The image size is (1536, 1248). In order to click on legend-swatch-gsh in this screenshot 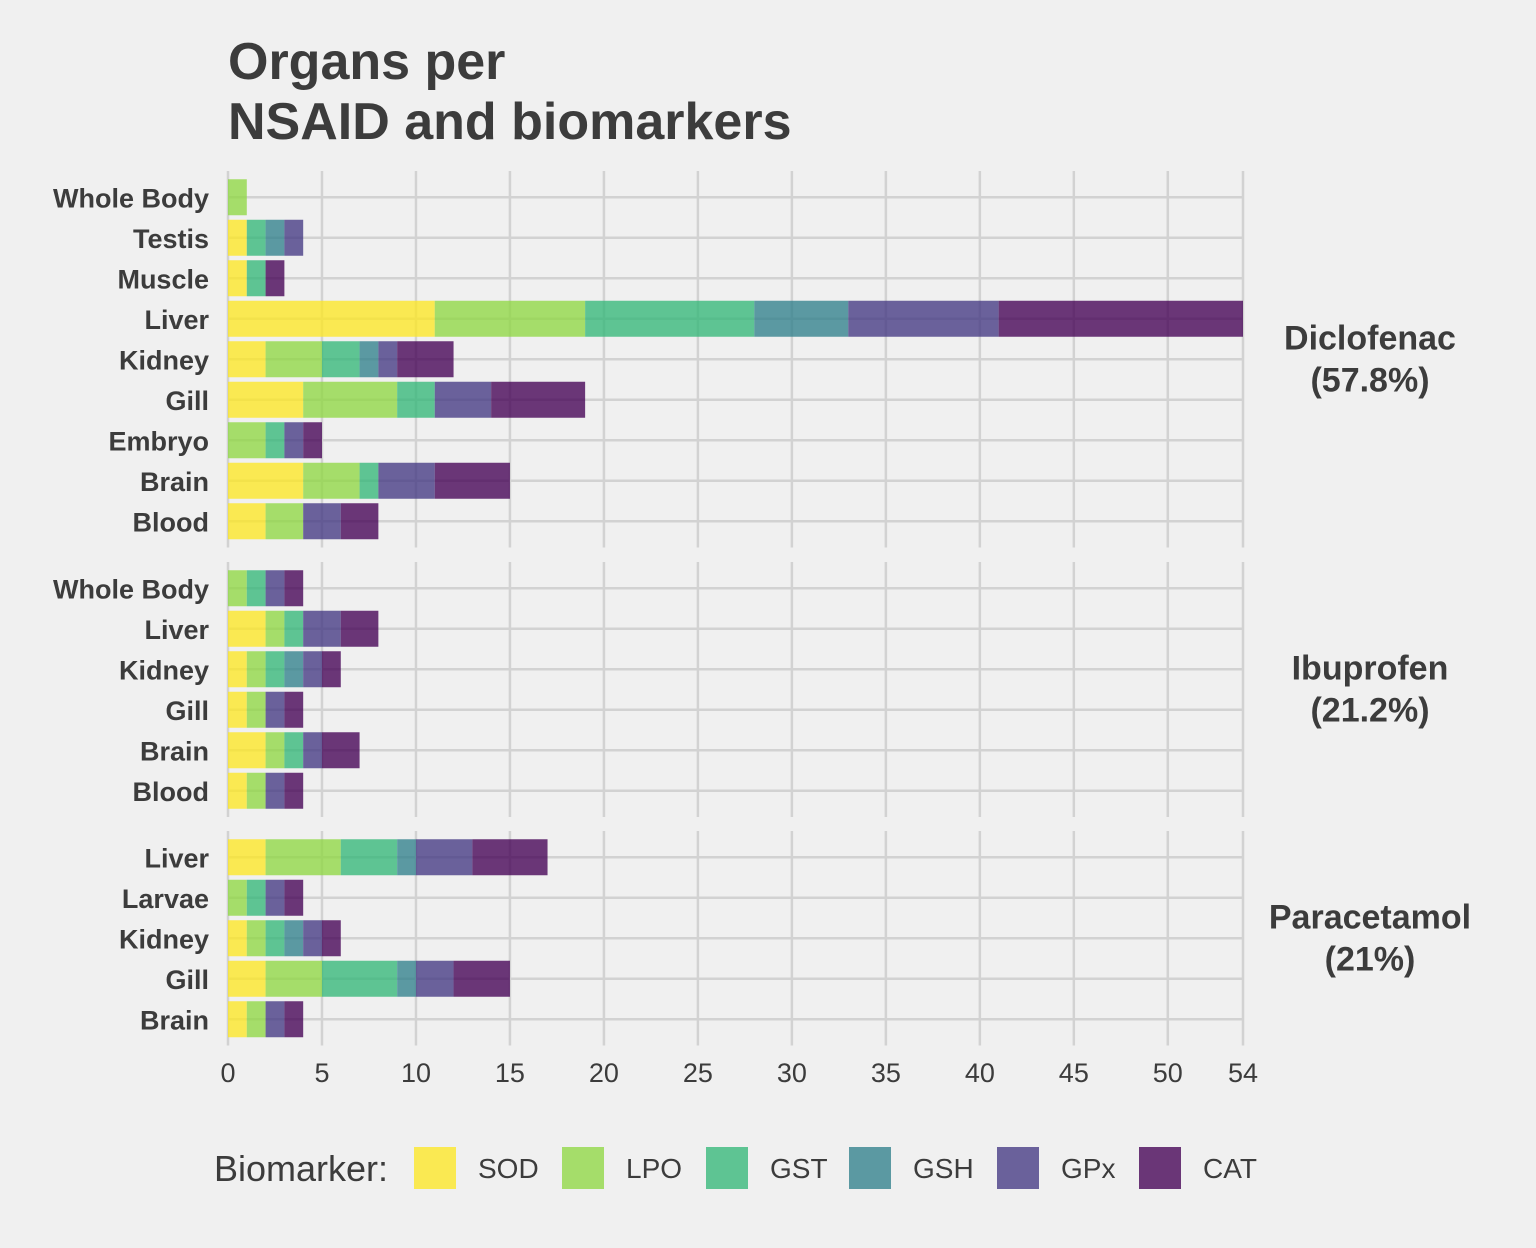, I will do `click(870, 1168)`.